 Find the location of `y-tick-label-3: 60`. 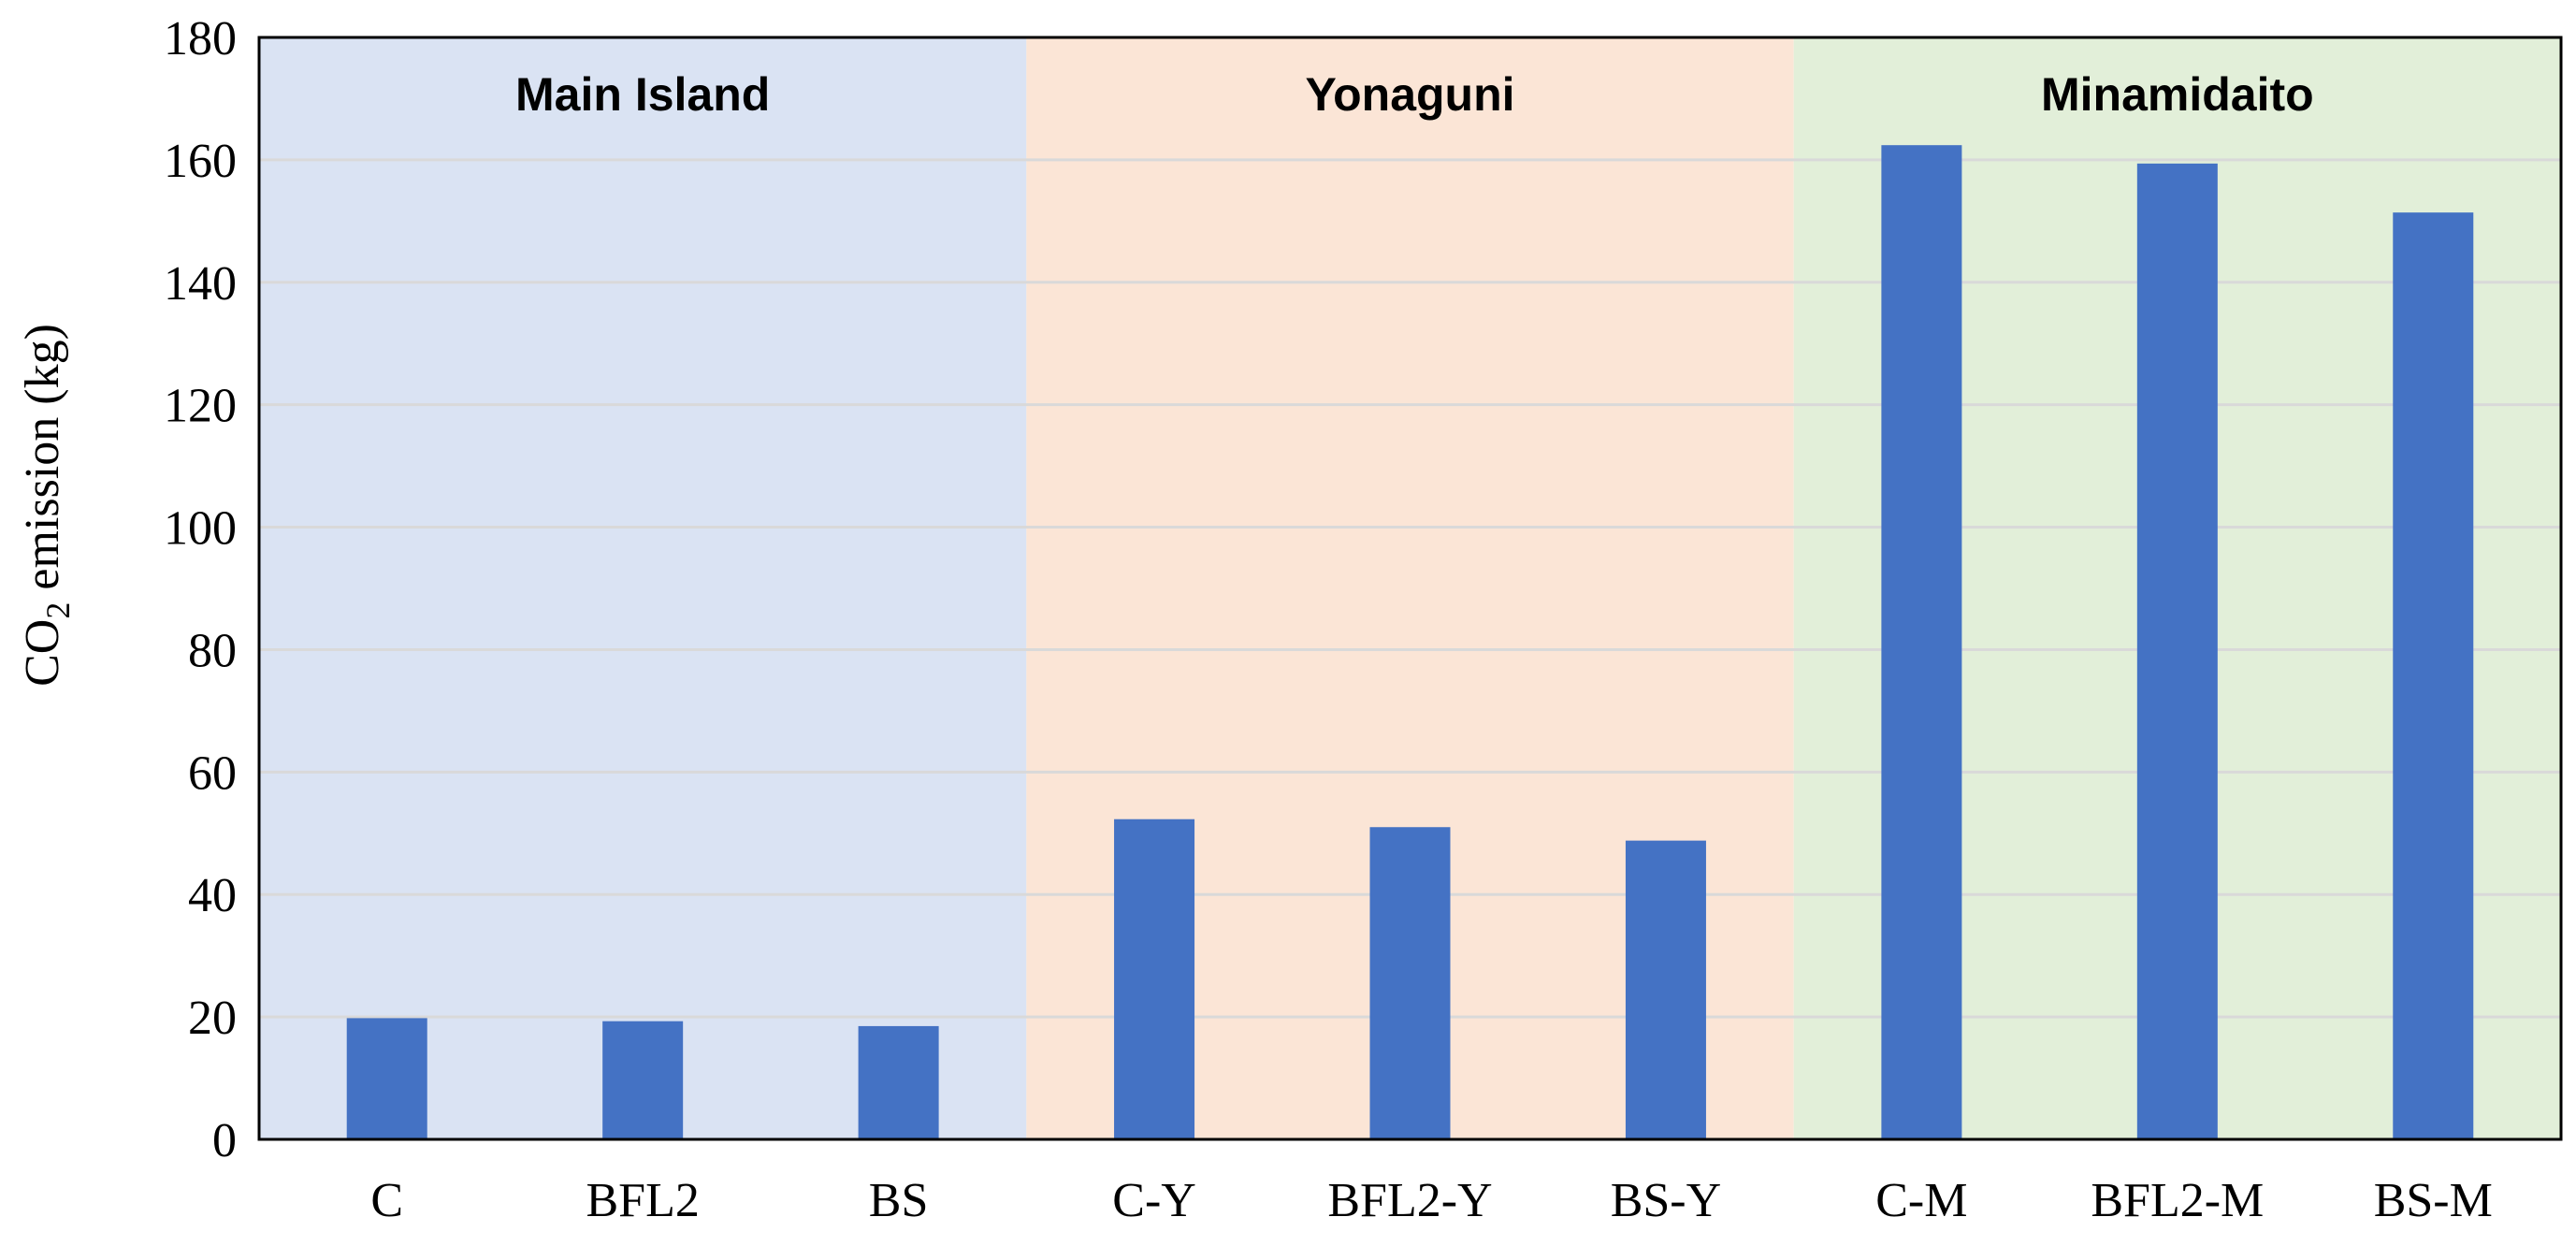

y-tick-label-3: 60 is located at coordinates (212, 773).